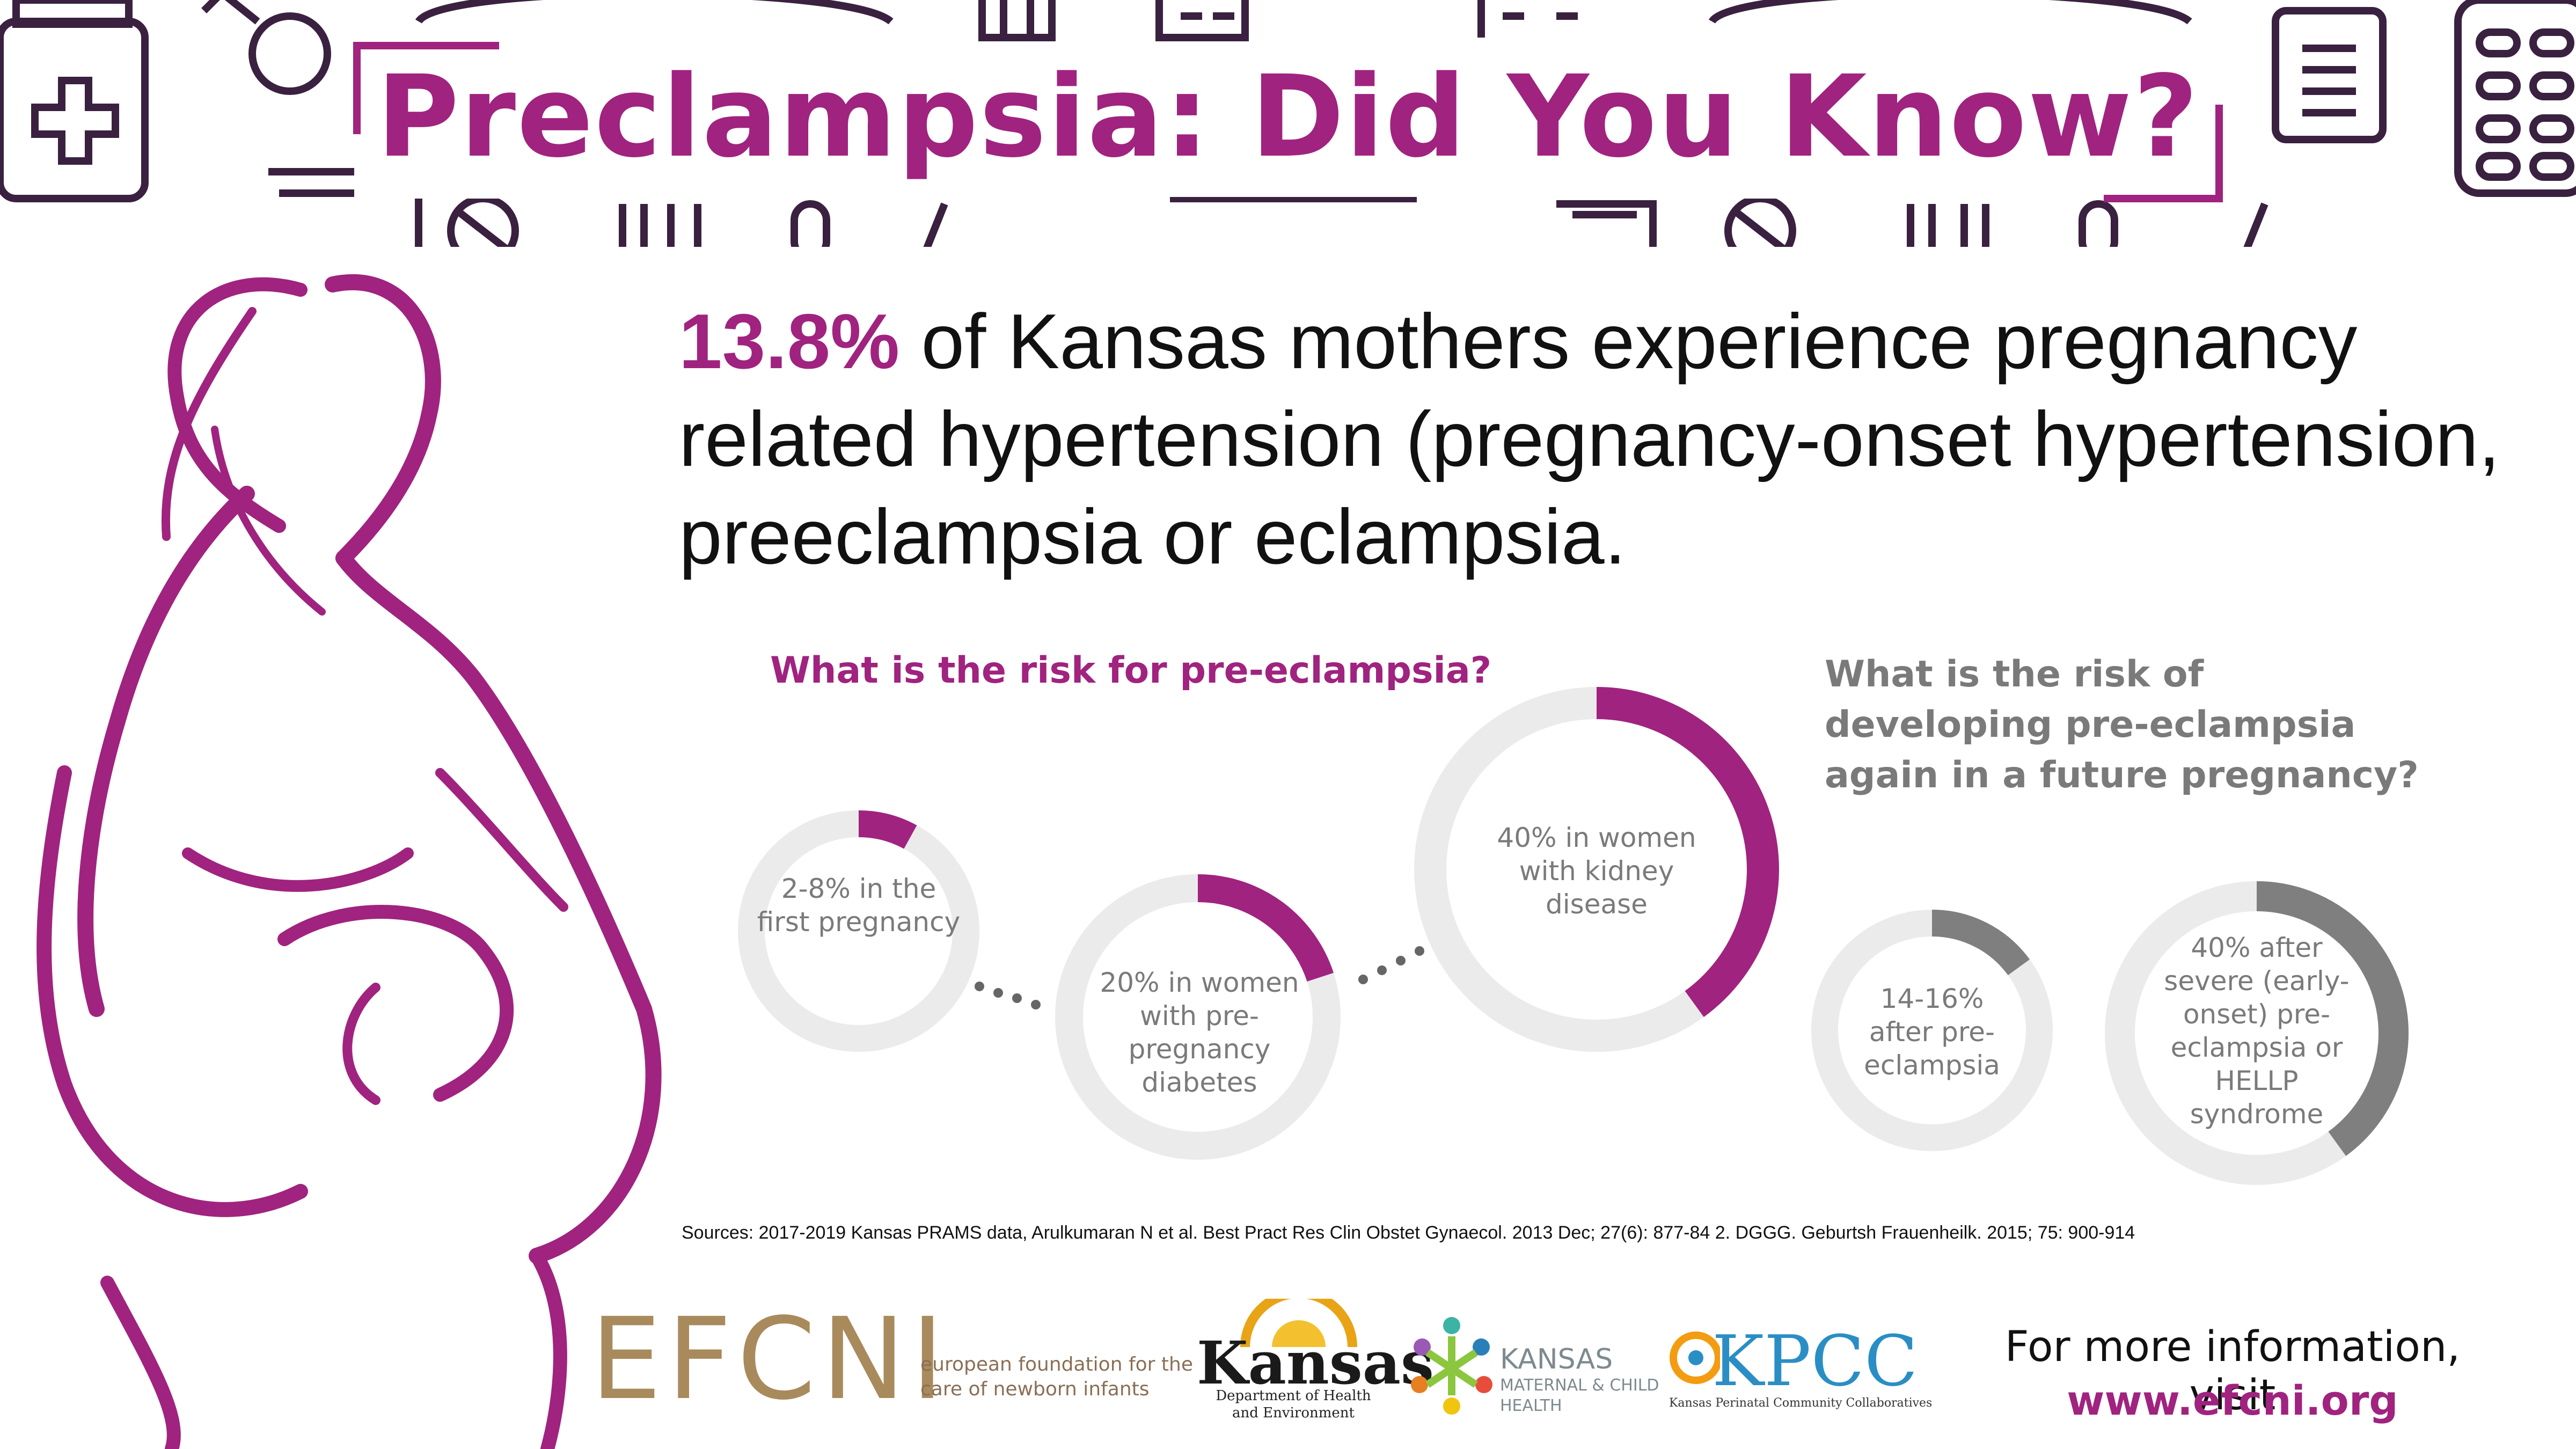 The width and height of the screenshot is (2576, 1449). What do you see at coordinates (1451, 1366) in the screenshot?
I see `kmch-people-icon` at bounding box center [1451, 1366].